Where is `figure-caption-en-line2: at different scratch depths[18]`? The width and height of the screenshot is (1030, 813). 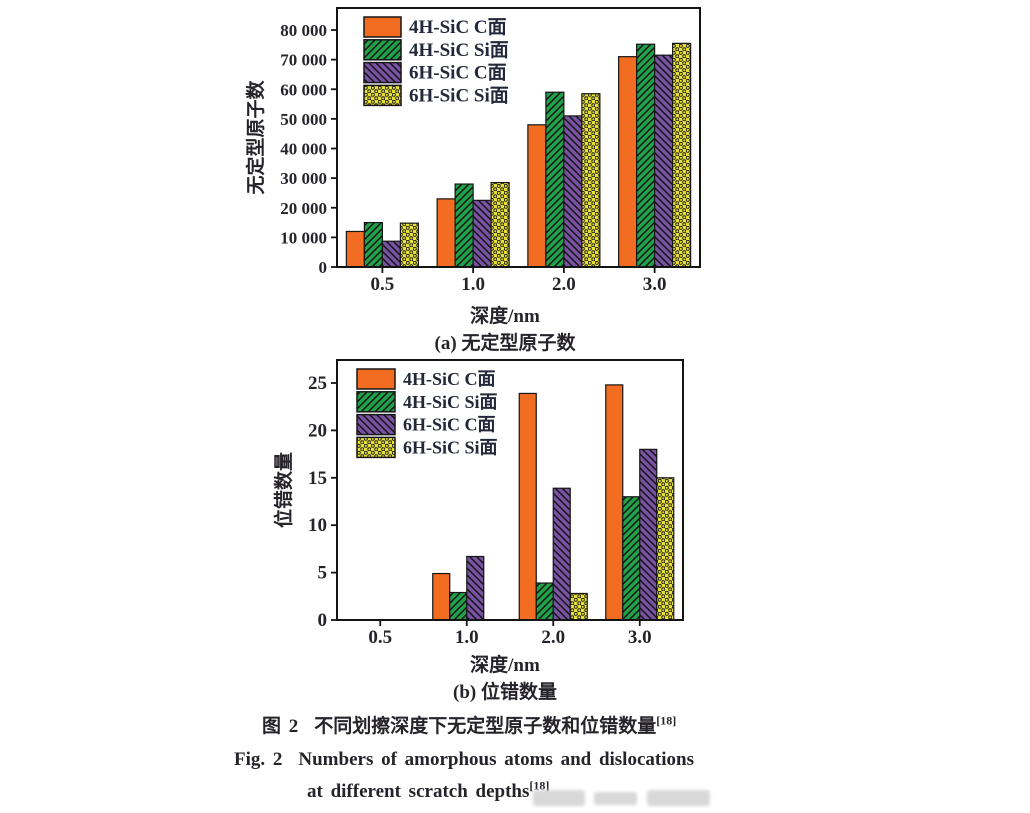 figure-caption-en-line2: at different scratch depths[18] is located at coordinates (428, 790).